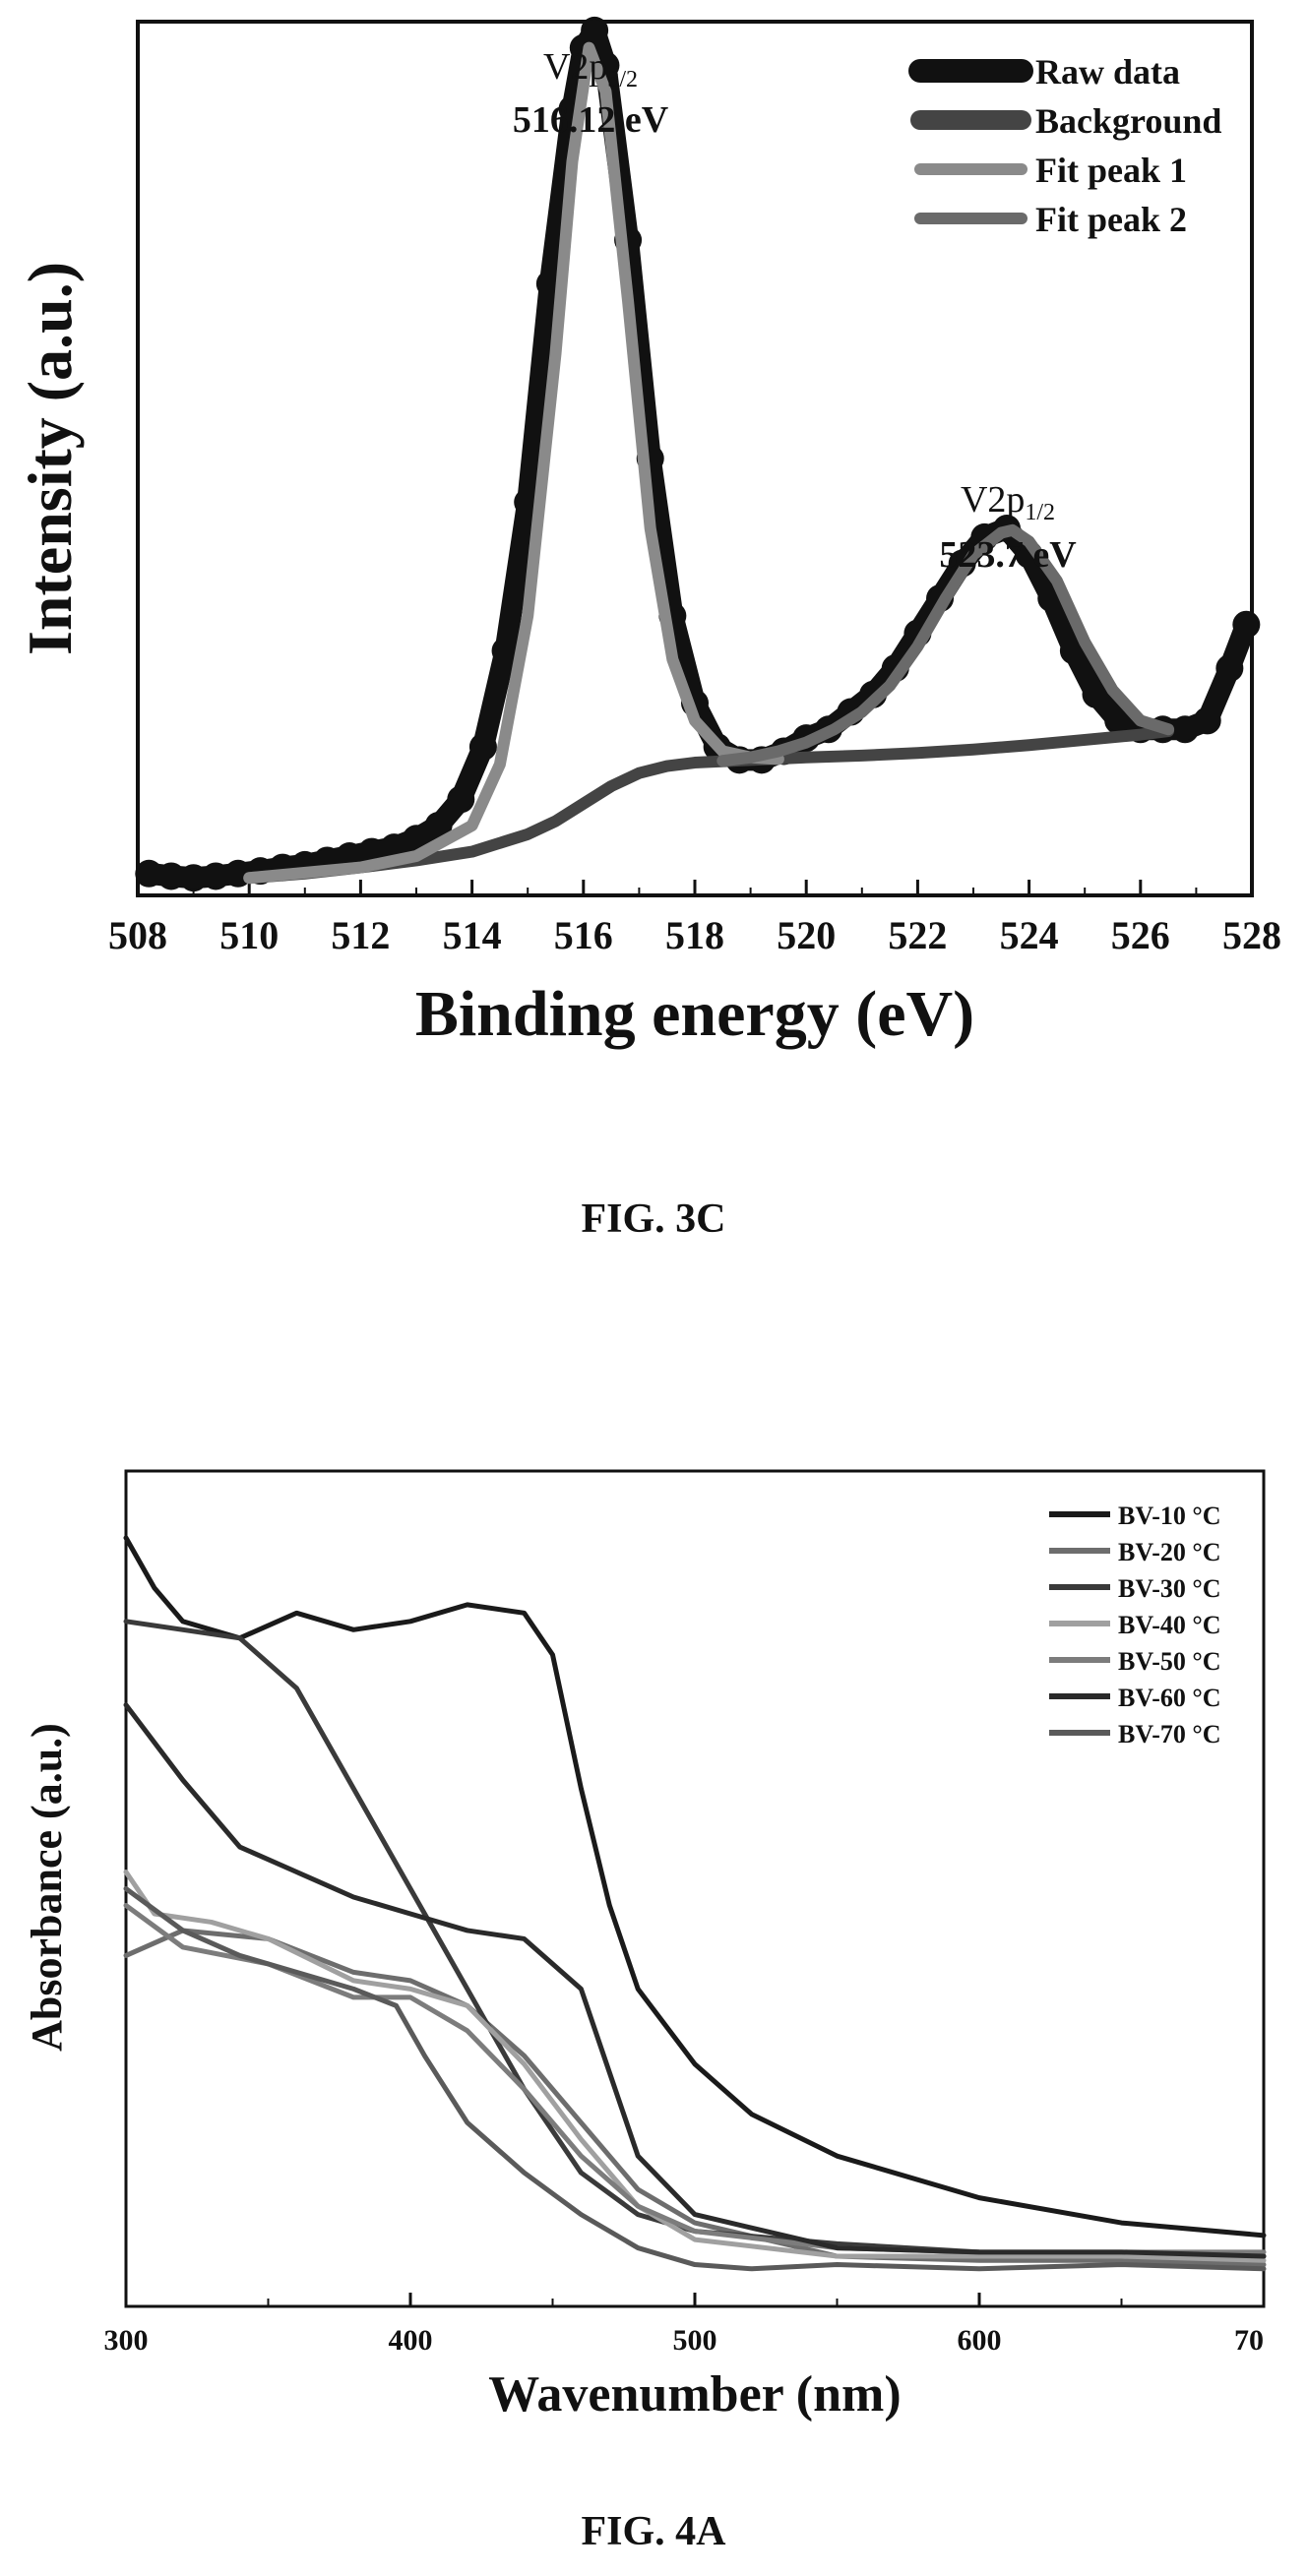 The width and height of the screenshot is (1308, 2576). Describe the element at coordinates (590, 69) in the screenshot. I see `annotation-v2p32-label: V2p3/2` at that location.